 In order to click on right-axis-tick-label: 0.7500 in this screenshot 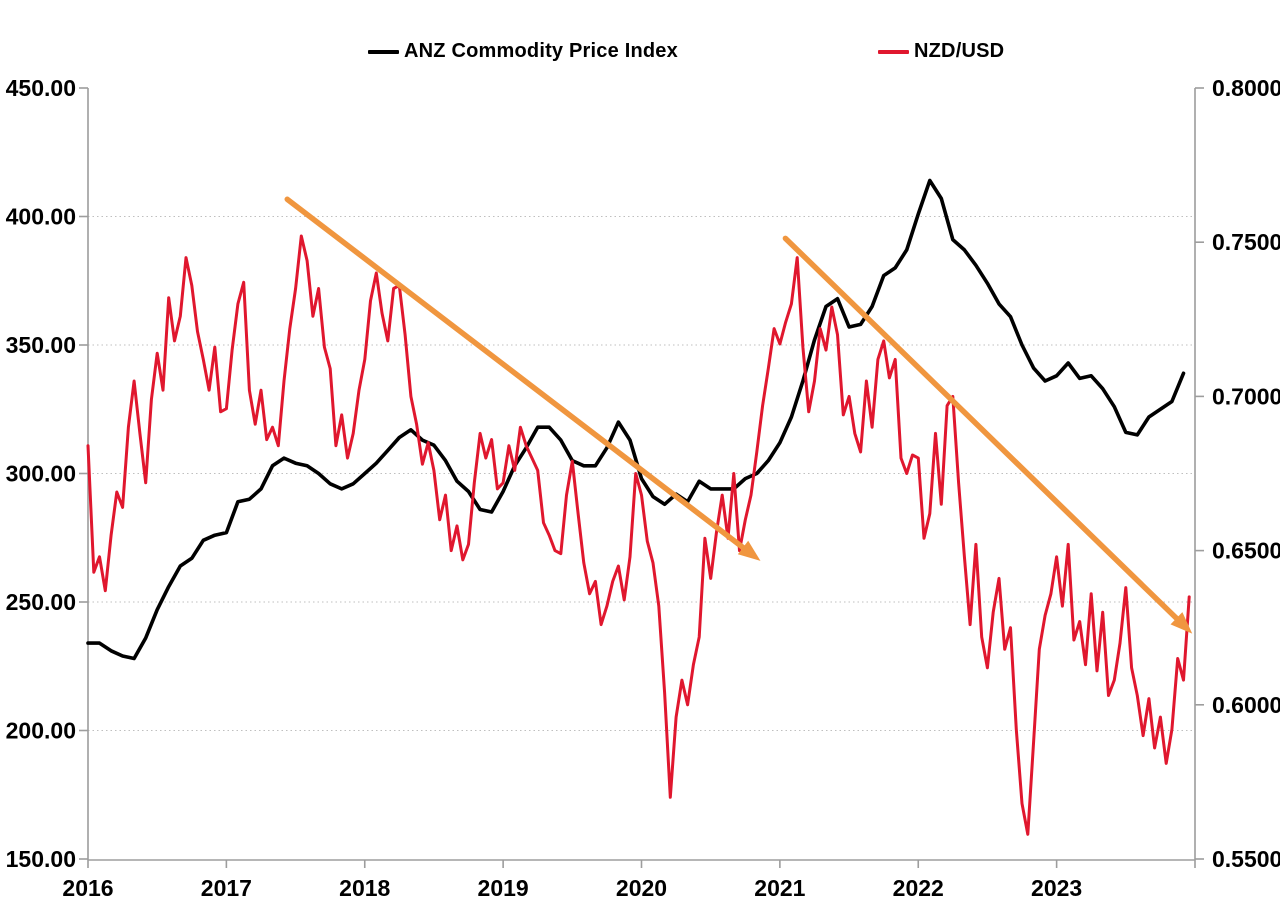, I will do `click(1246, 242)`.